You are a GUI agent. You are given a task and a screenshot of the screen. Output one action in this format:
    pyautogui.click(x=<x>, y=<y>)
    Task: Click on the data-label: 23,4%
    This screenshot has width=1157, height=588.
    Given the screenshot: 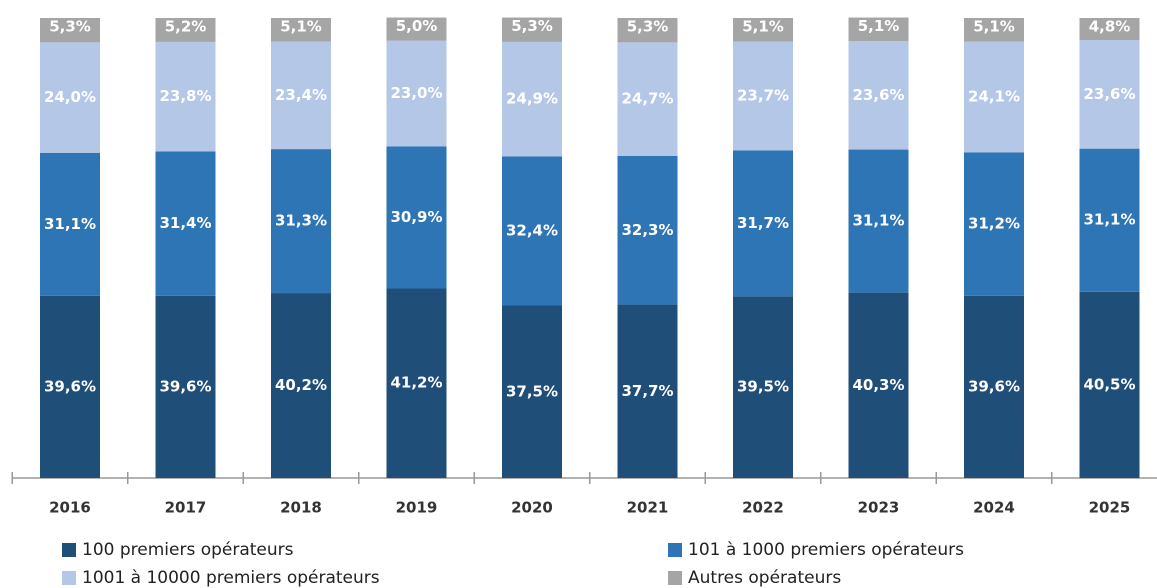 What is the action you would take?
    pyautogui.click(x=301, y=95)
    